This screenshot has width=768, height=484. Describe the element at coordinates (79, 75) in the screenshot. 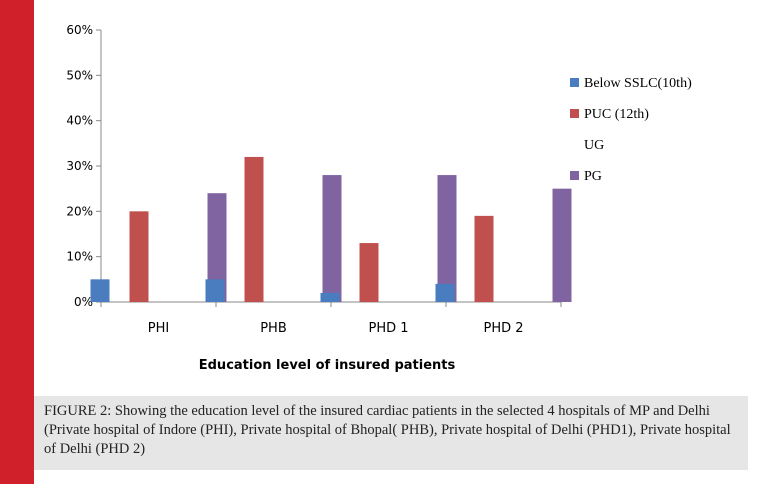

I see `y-tick-label: 50%` at that location.